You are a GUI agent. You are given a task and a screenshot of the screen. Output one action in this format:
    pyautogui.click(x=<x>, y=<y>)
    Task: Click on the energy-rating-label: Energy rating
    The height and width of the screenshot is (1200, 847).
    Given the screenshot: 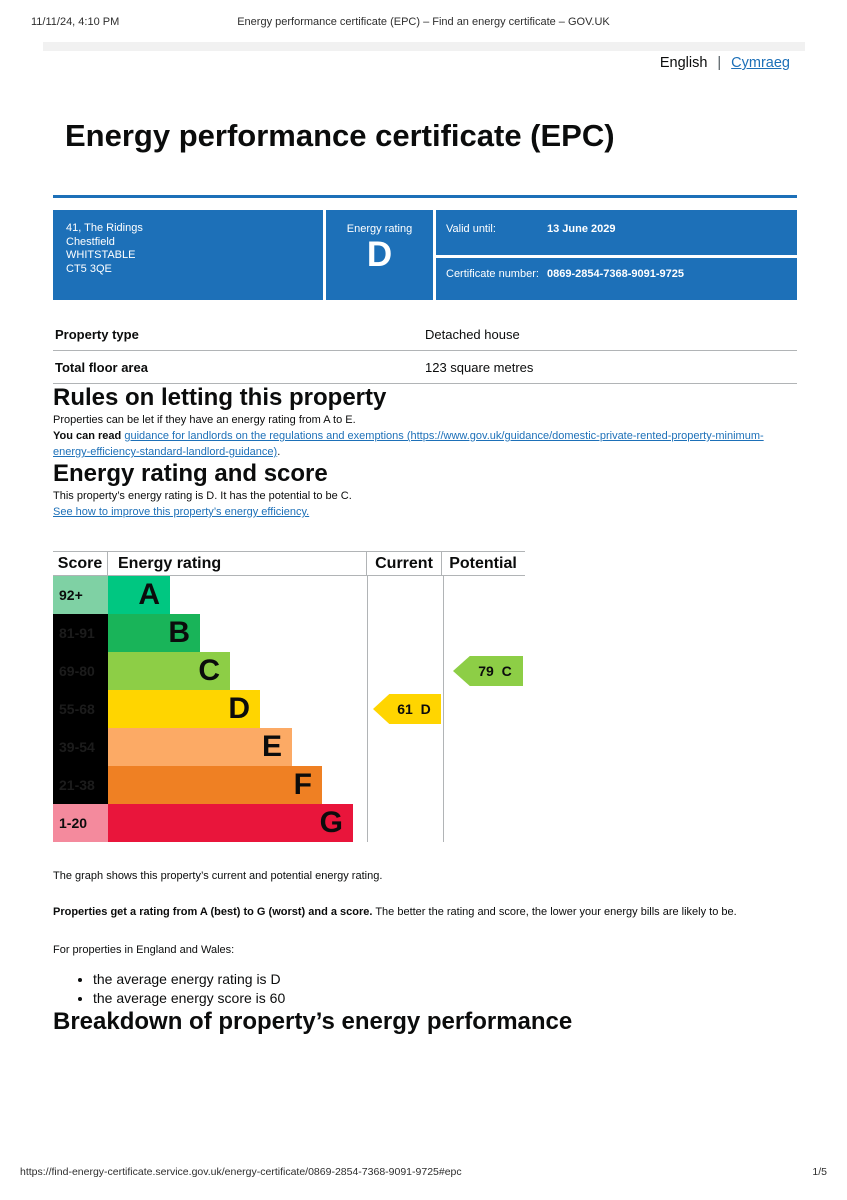 What is the action you would take?
    pyautogui.click(x=379, y=229)
    